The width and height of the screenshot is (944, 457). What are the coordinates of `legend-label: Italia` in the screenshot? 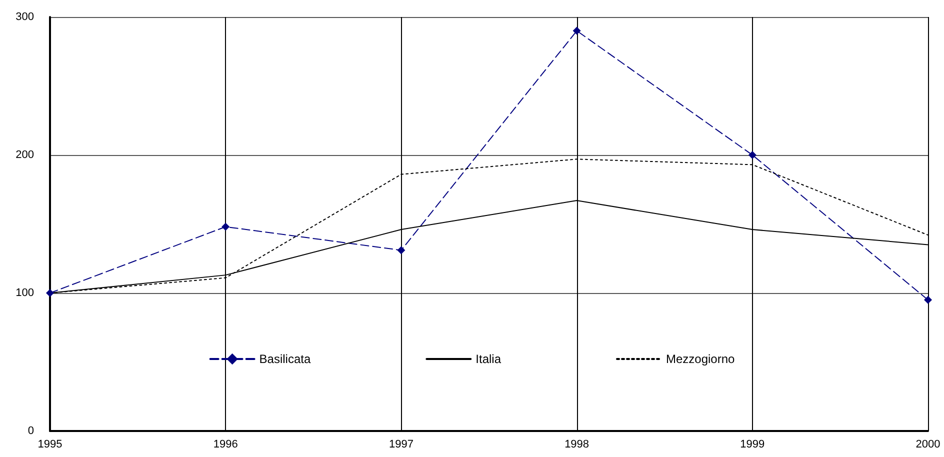 It's located at (489, 359).